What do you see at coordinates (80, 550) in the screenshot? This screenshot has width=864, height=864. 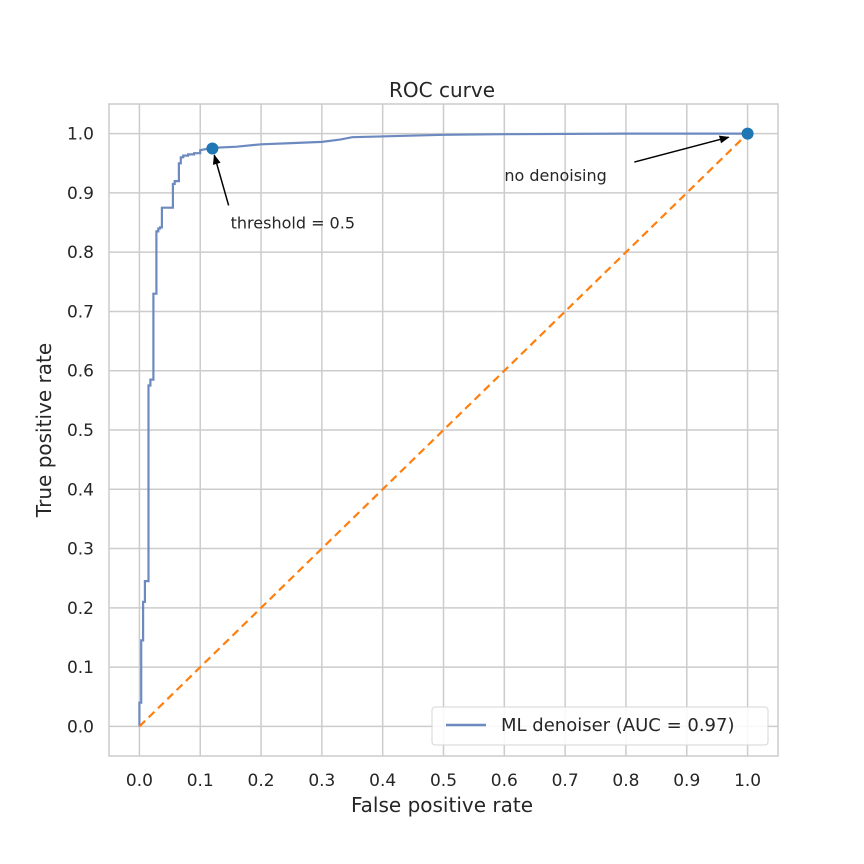 I see `y-tick-label: 0.3` at bounding box center [80, 550].